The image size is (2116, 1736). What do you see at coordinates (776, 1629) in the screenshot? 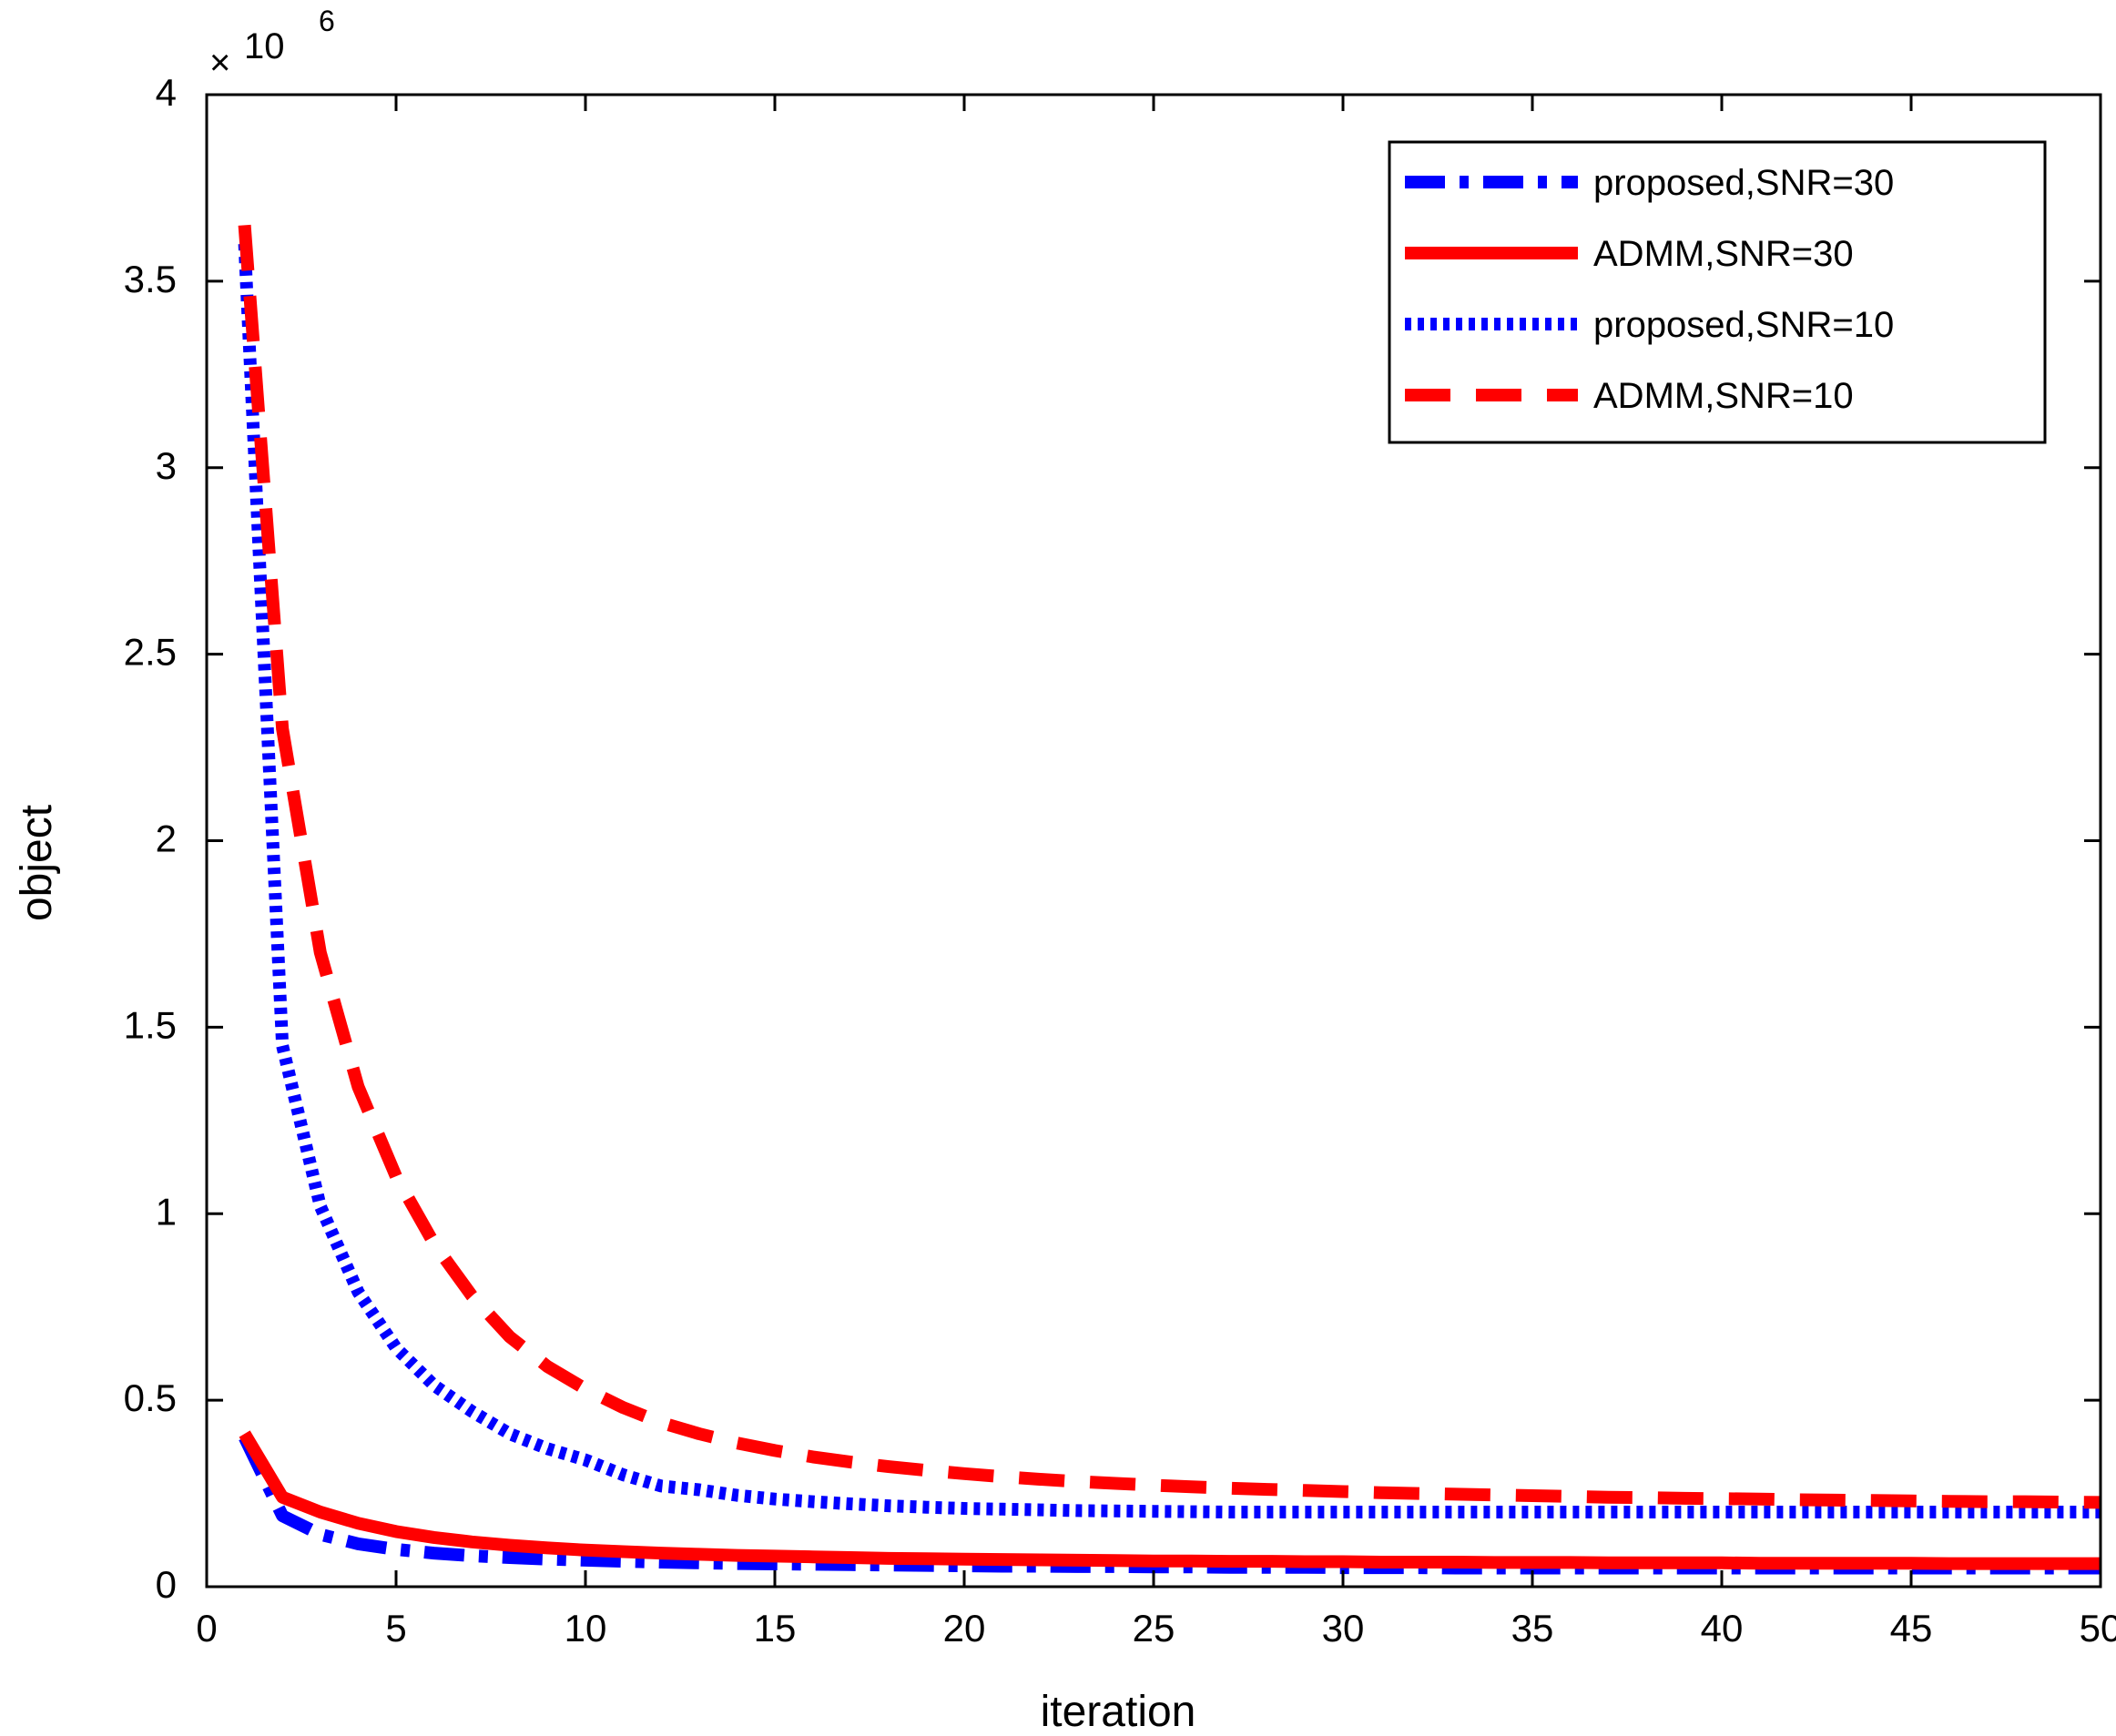
I see `x-tick-label: 15` at bounding box center [776, 1629].